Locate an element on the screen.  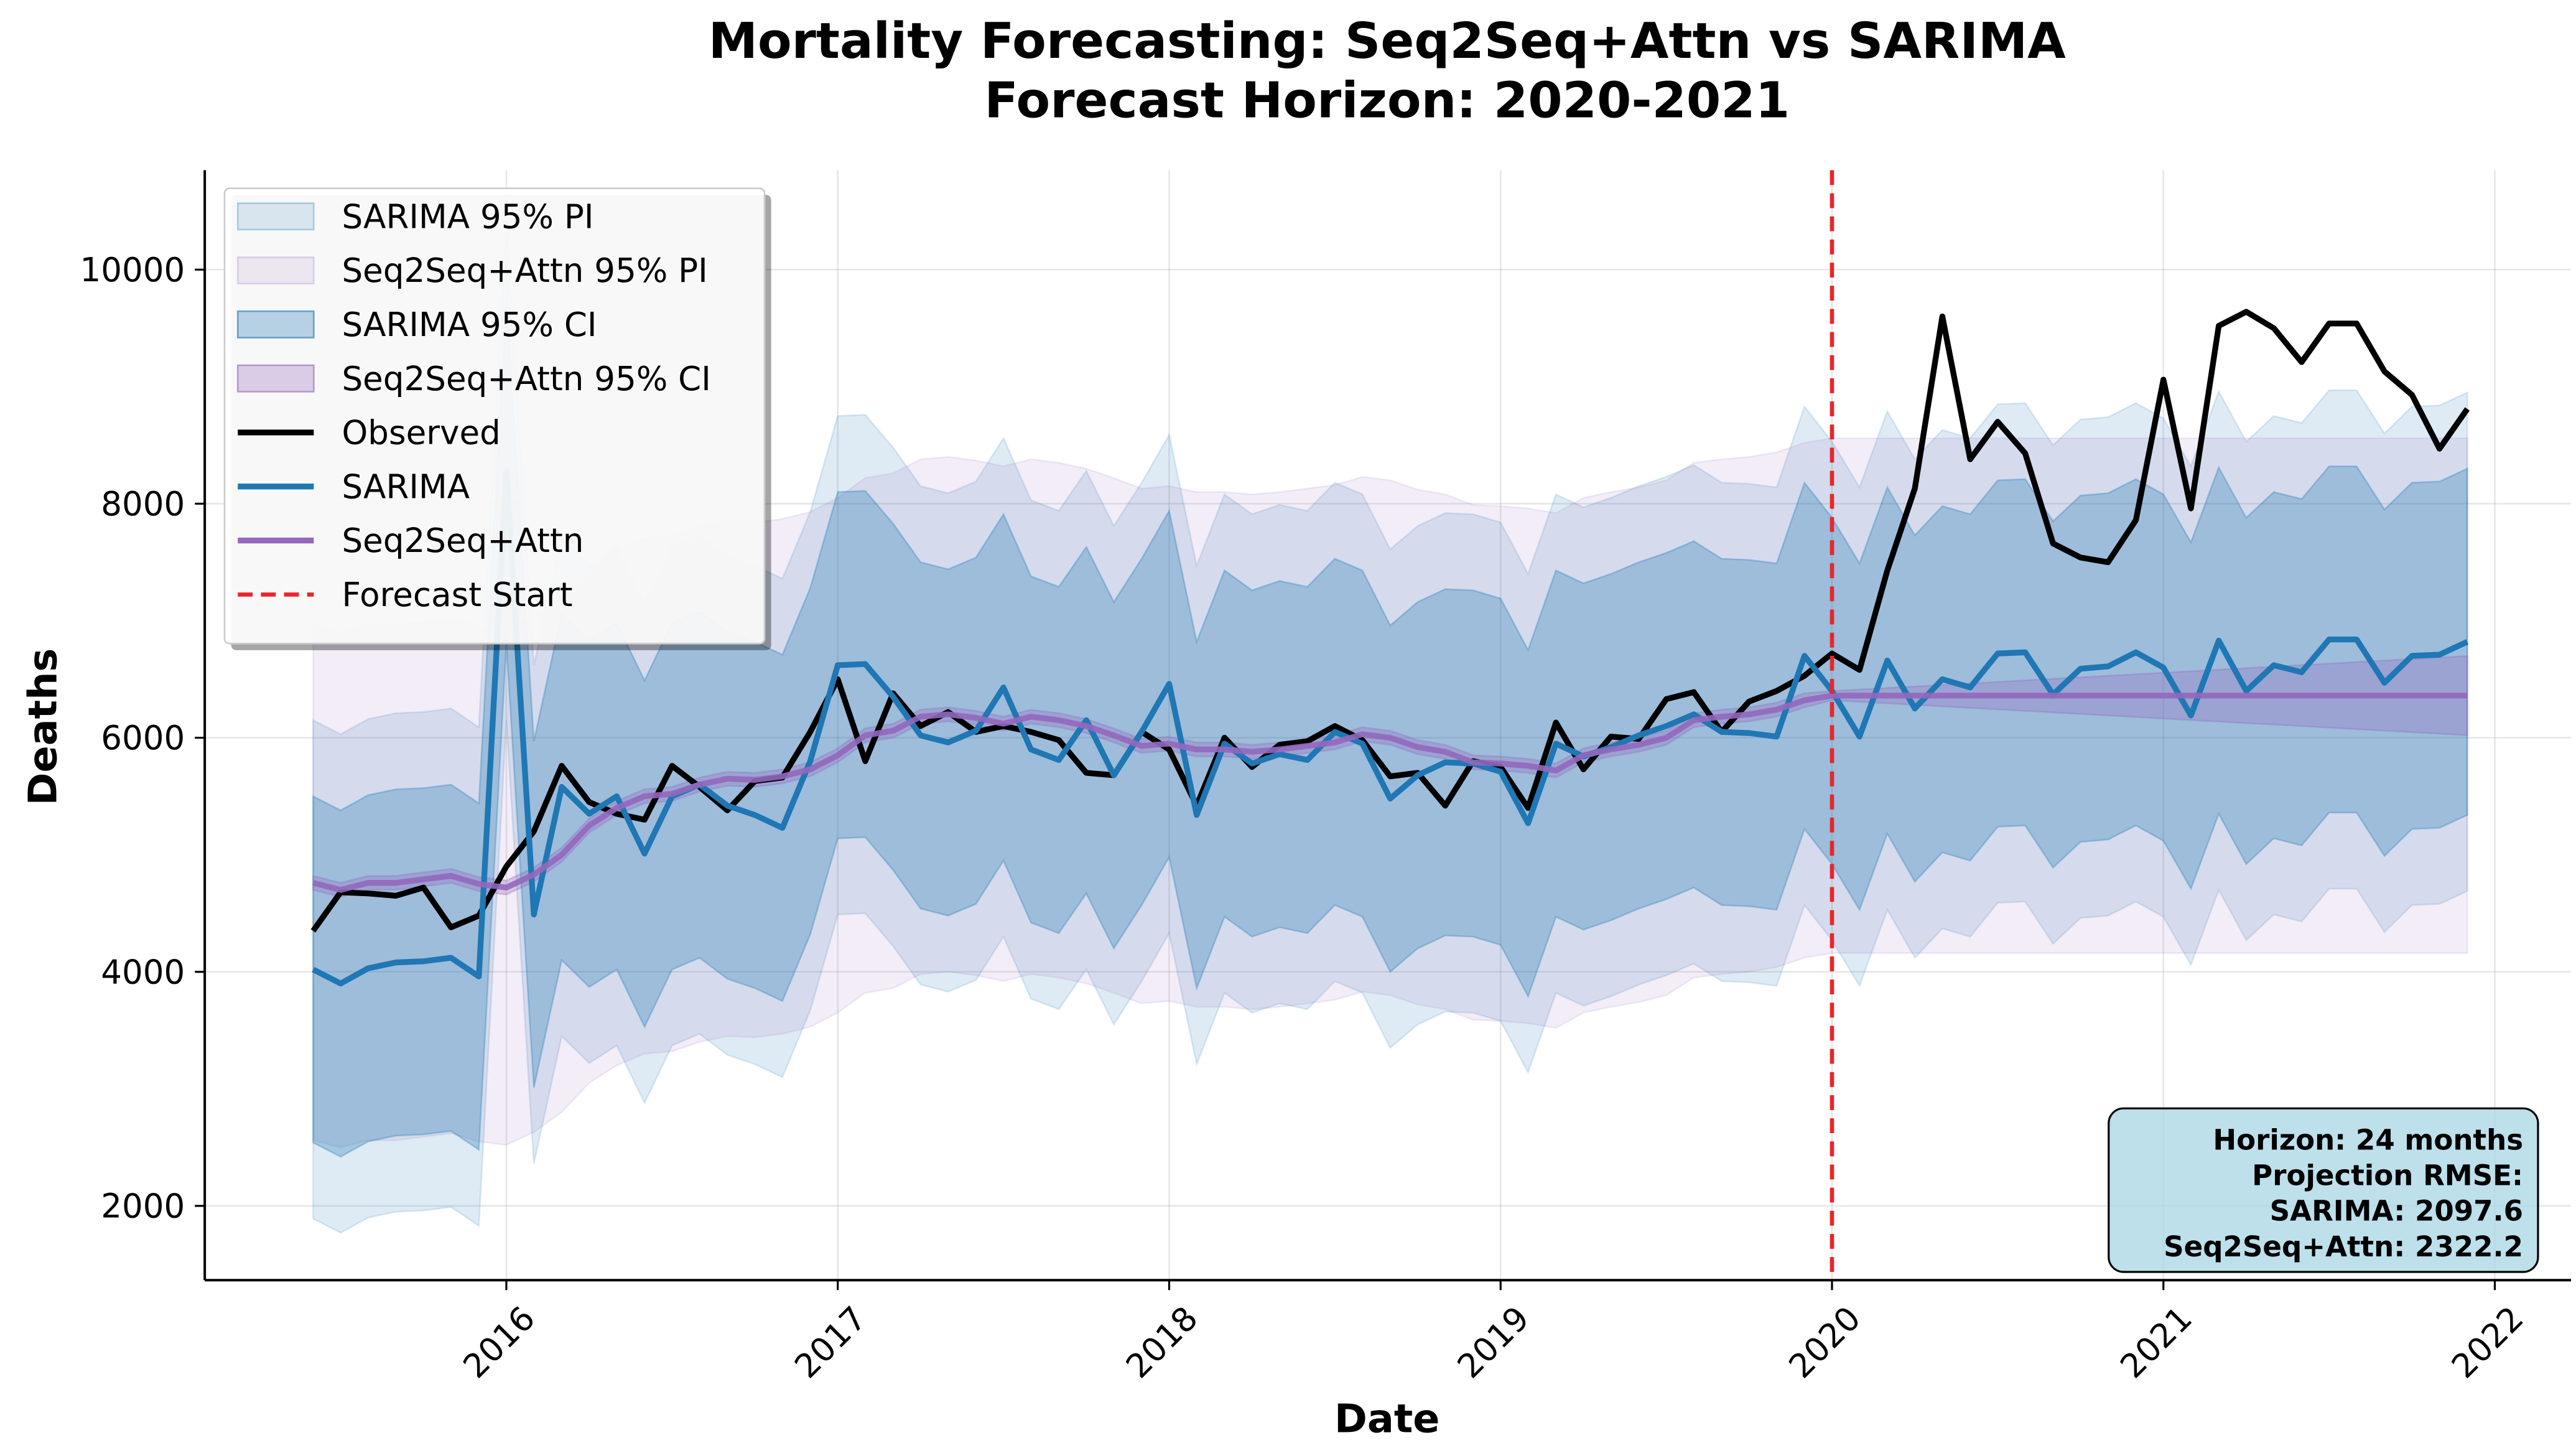
y-tick-label: 10000 is located at coordinates (132, 270).